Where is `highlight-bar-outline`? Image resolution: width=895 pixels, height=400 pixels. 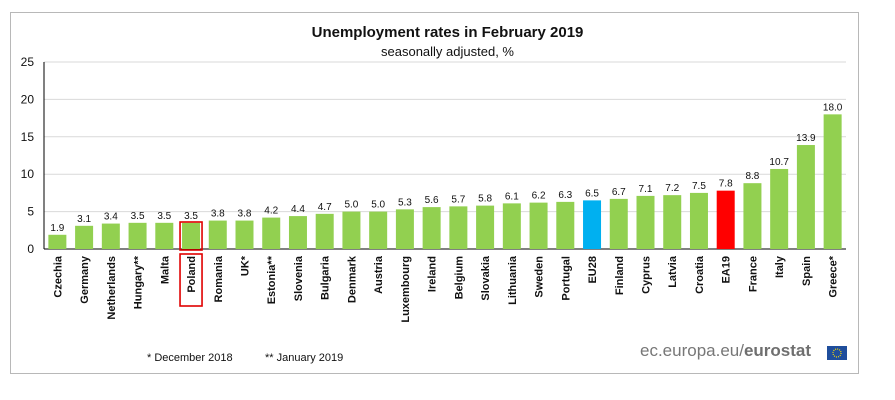 highlight-bar-outline is located at coordinates (191, 236).